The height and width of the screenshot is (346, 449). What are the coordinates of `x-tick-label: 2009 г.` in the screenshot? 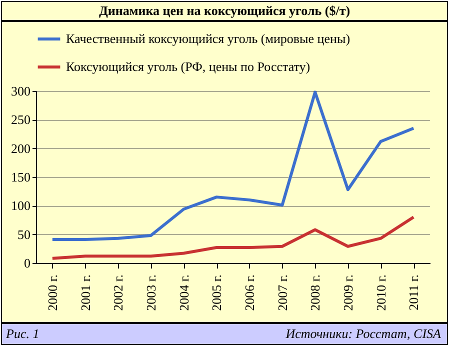 It's located at (348, 292).